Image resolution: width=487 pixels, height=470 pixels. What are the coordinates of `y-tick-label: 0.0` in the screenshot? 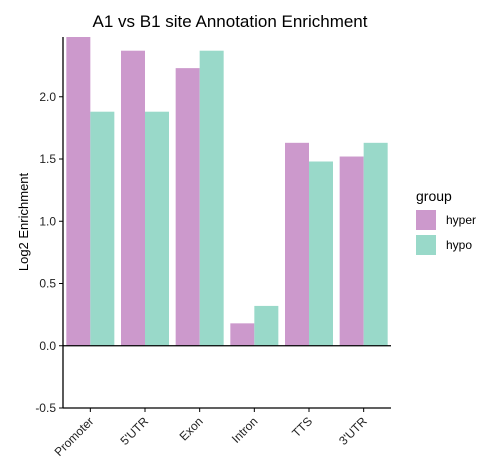 It's located at (47, 346).